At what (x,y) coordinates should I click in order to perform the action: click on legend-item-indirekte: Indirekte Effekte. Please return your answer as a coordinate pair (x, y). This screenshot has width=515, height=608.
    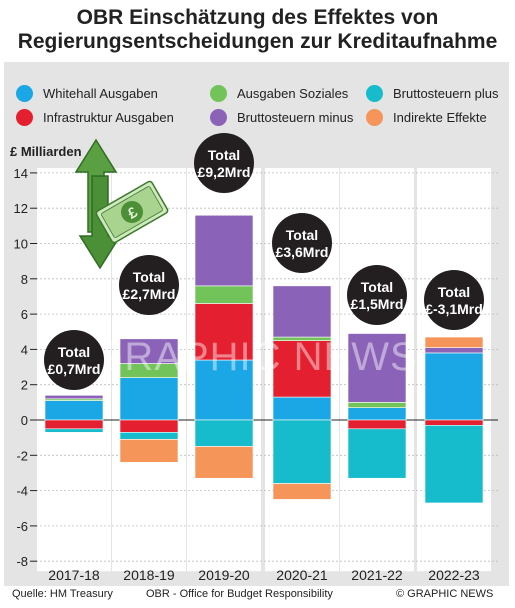
    Looking at the image, I should click on (426, 117).